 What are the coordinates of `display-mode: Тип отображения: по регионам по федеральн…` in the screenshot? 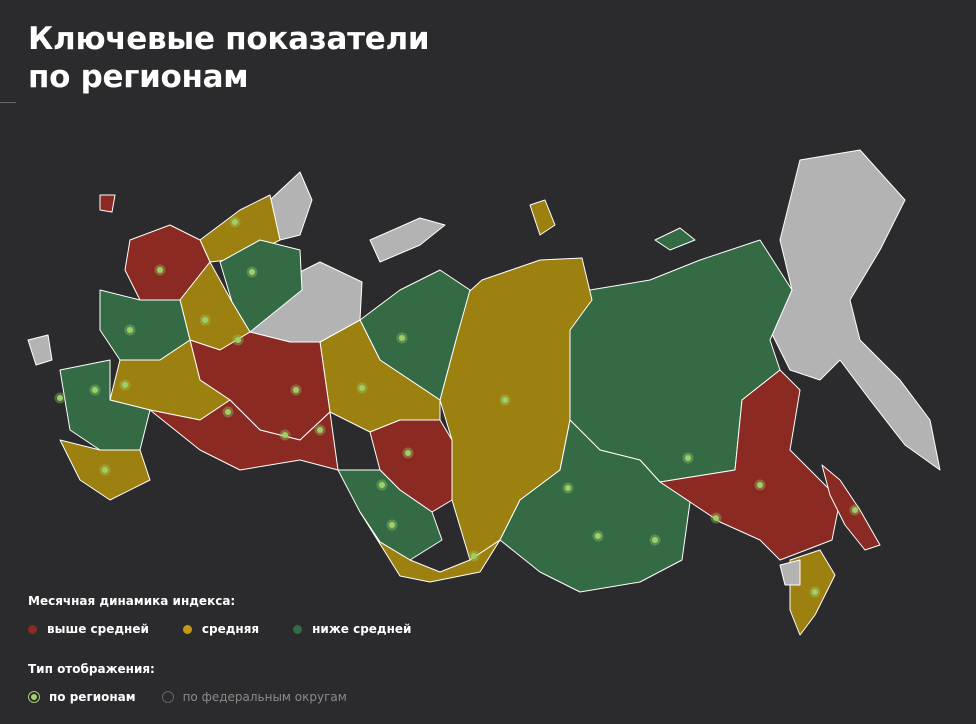 It's located at (187, 683).